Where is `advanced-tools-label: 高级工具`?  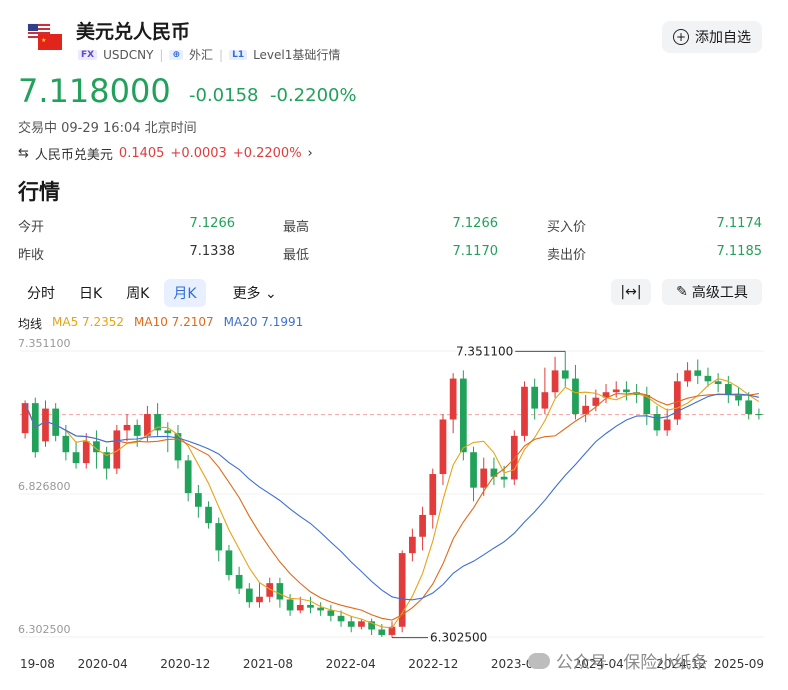
advanced-tools-label: 高级工具 is located at coordinates (719, 293).